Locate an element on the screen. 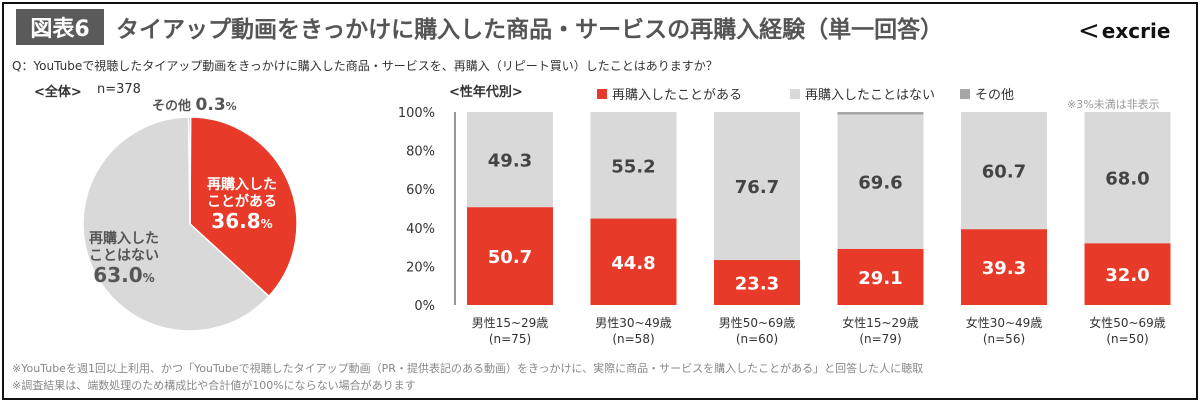  bar-note: ※3%未満は非表示 is located at coordinates (1113, 104).